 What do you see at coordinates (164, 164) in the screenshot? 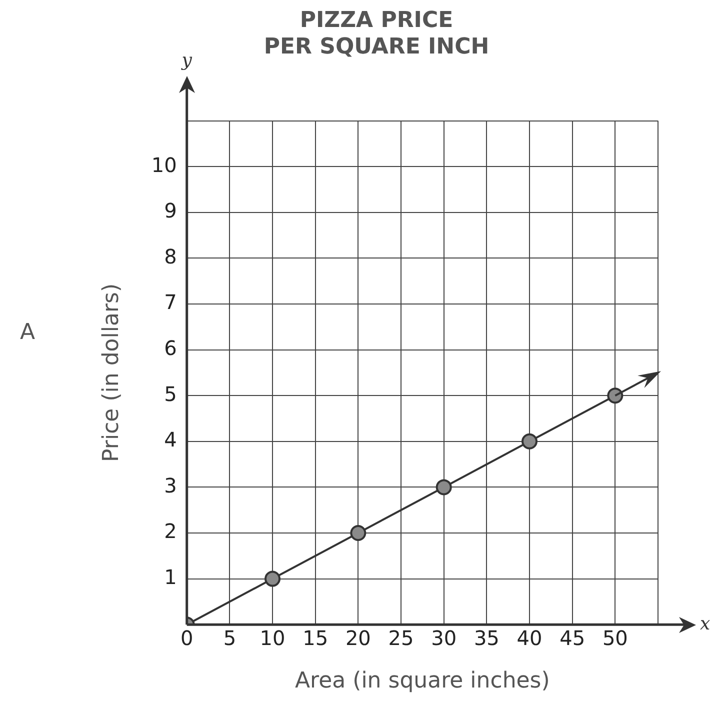
I see `y-tick-label: 10` at bounding box center [164, 164].